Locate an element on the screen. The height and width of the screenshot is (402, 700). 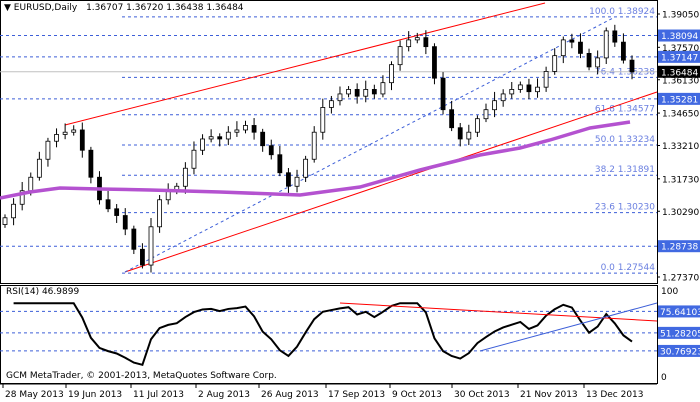
time-axis-label: 11 Jul 2013 is located at coordinates (158, 395).